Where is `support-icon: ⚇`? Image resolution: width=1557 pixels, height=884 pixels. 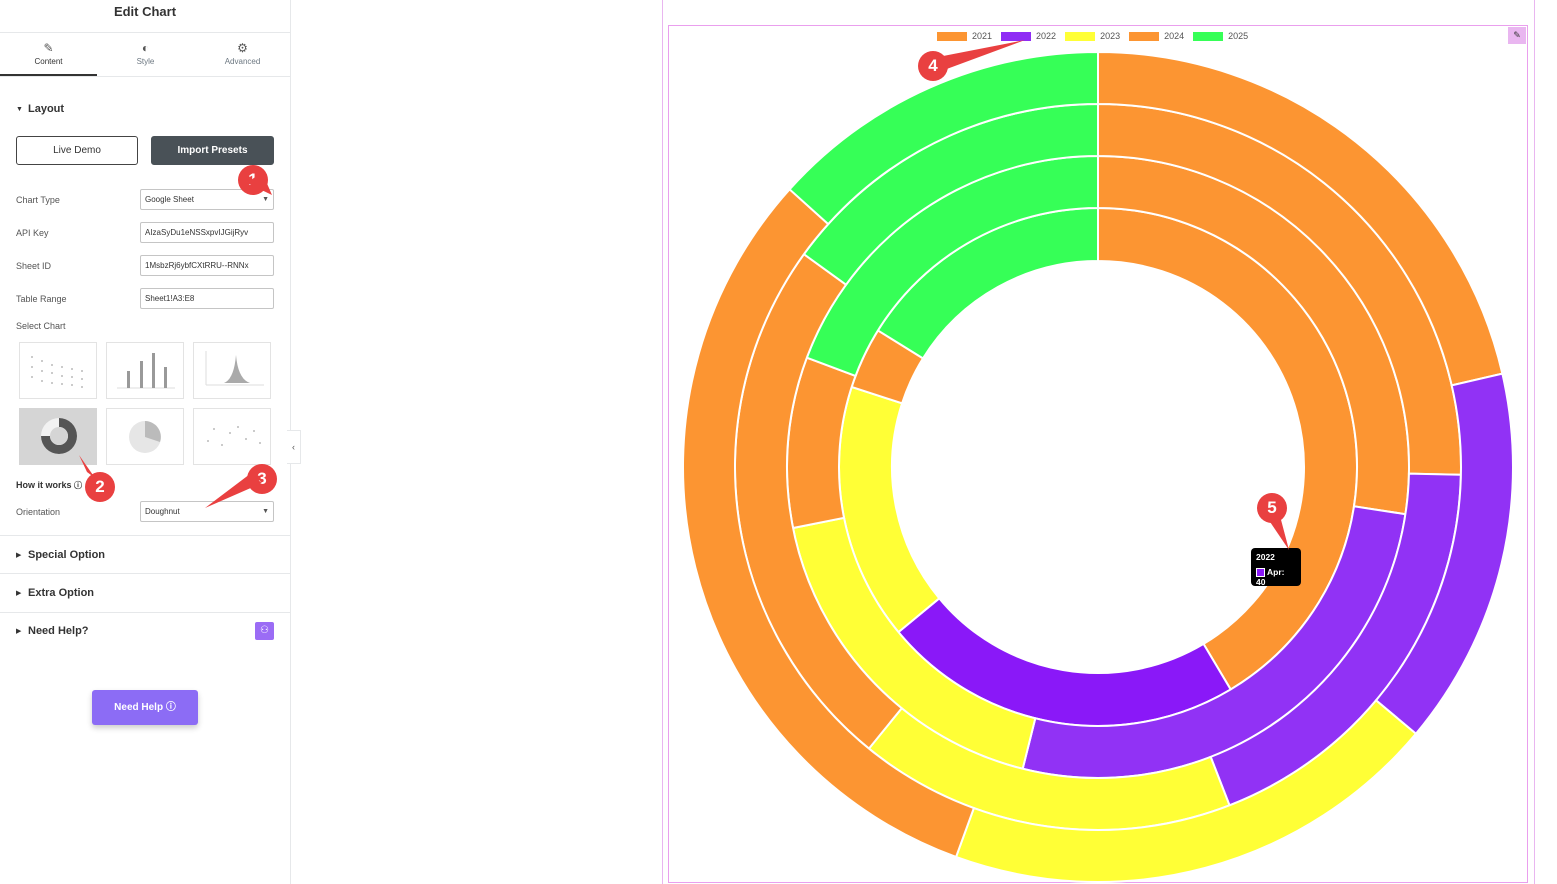
support-icon: ⚇ is located at coordinates (264, 631).